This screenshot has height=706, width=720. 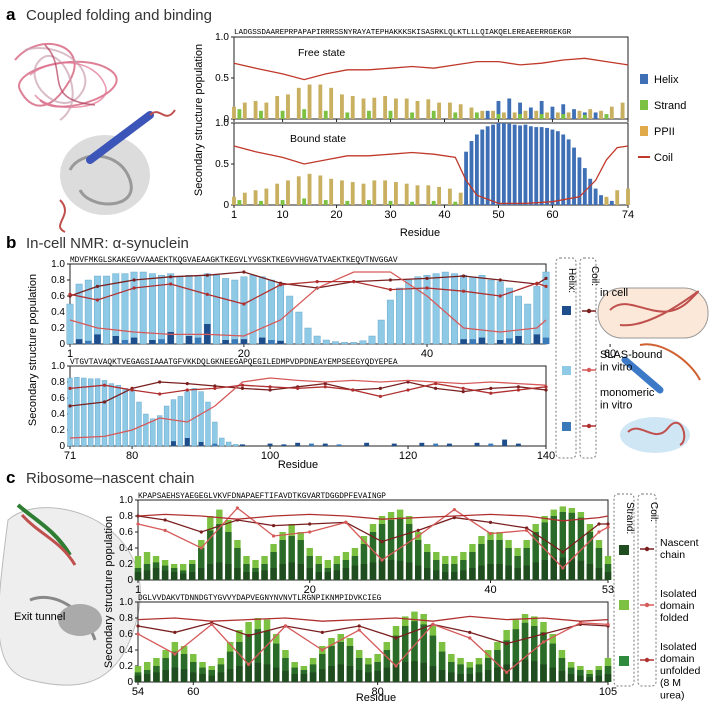 I want to click on line-b-2-coil-in-cell, so click(x=308, y=394).